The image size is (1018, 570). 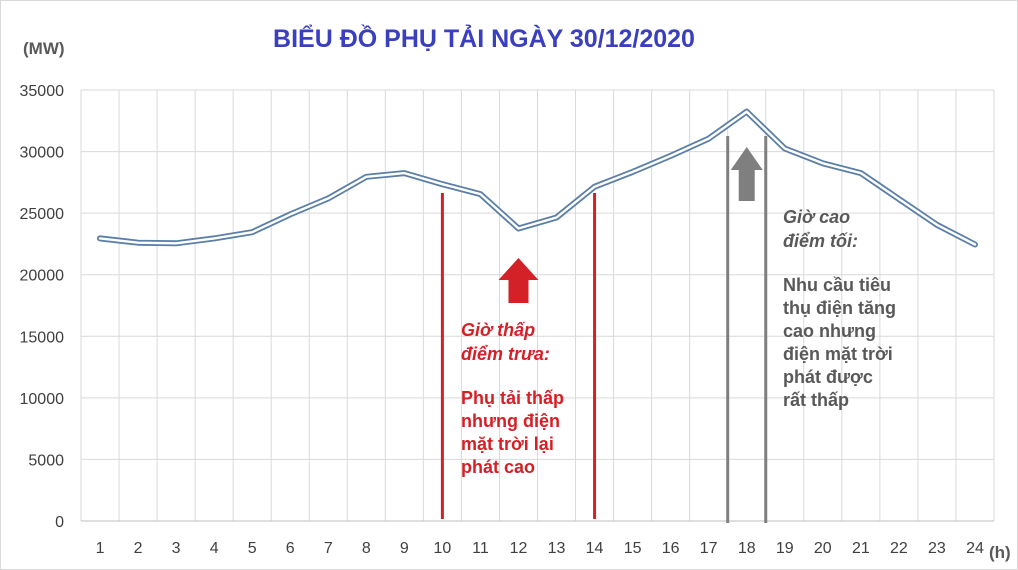 I want to click on y-axis-unit: (MW), so click(x=44, y=48).